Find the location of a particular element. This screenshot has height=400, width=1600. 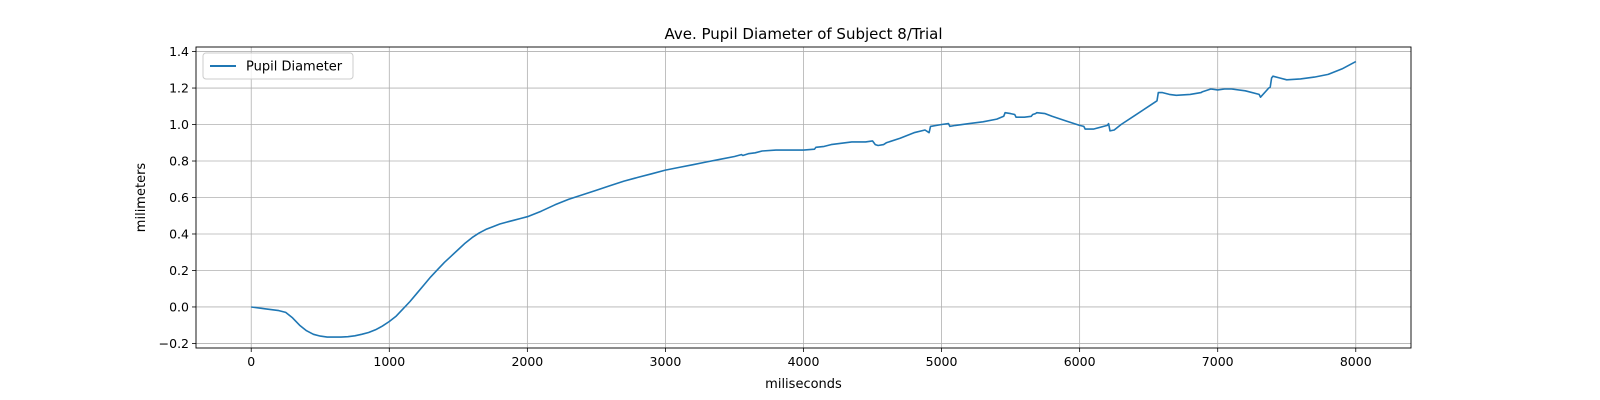

legend: Pupil Diameter is located at coordinates (278, 66).